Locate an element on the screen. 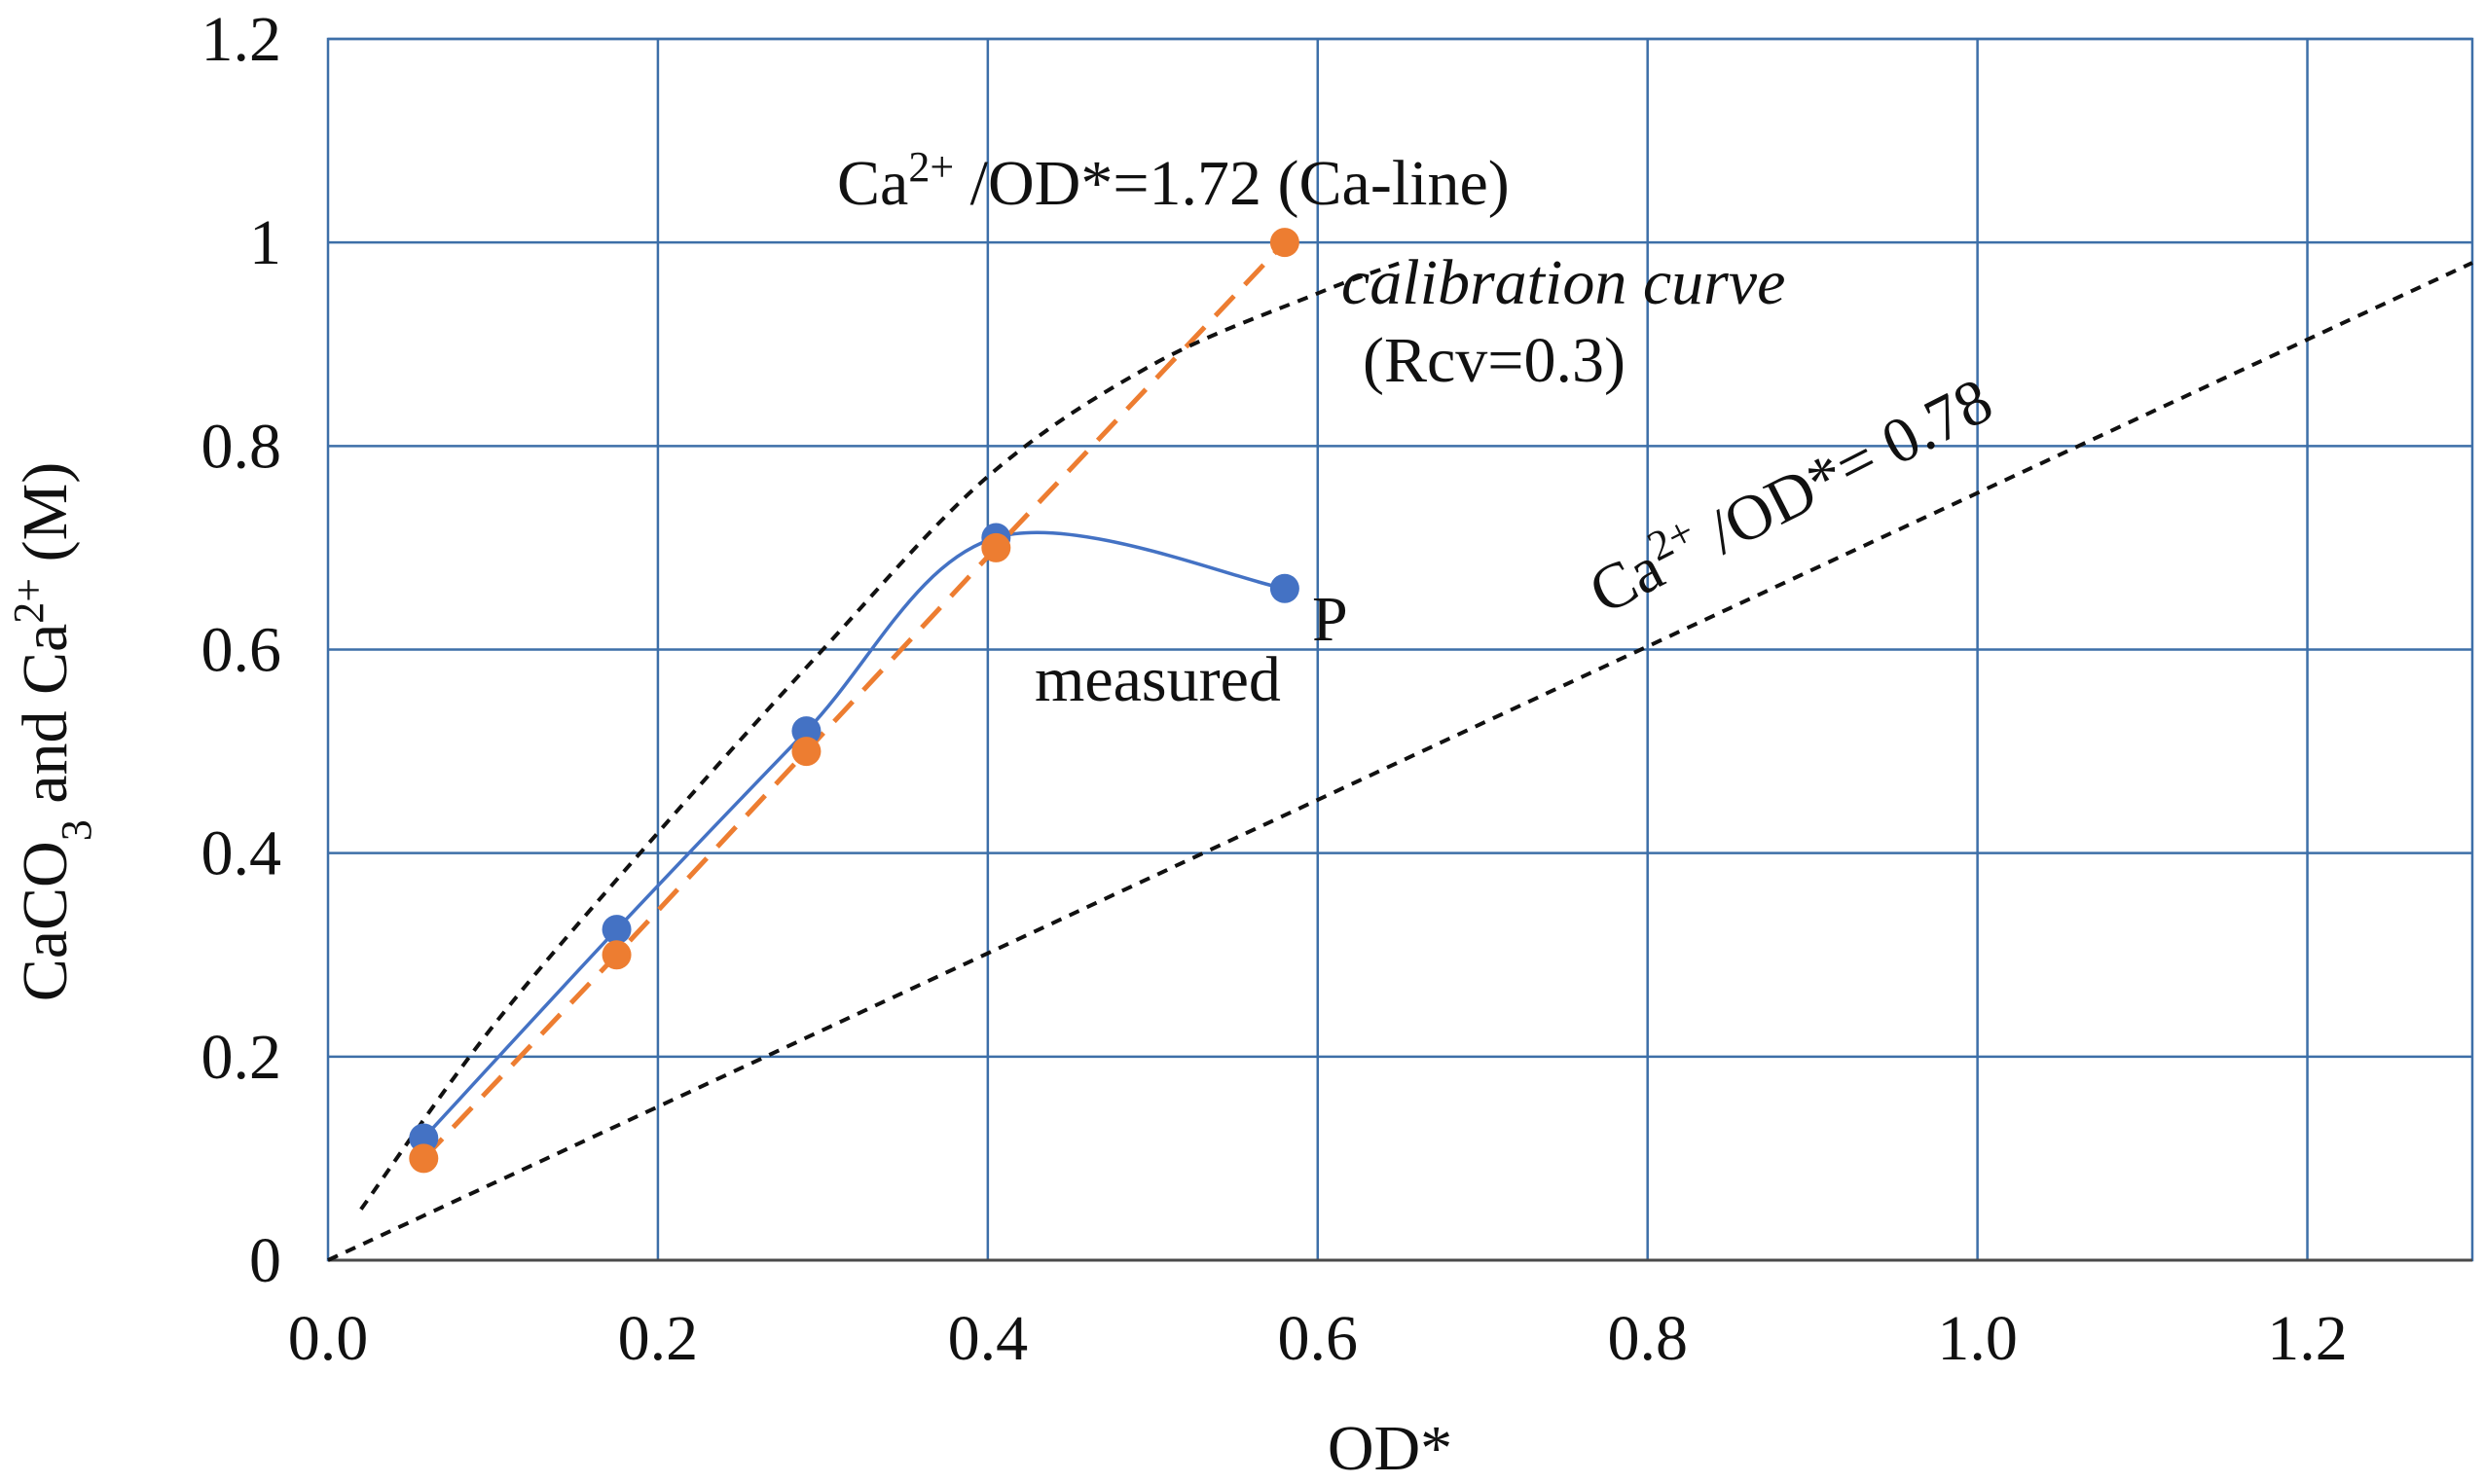  rcv-annotation: (Rcv=0.3) is located at coordinates (1494, 361).